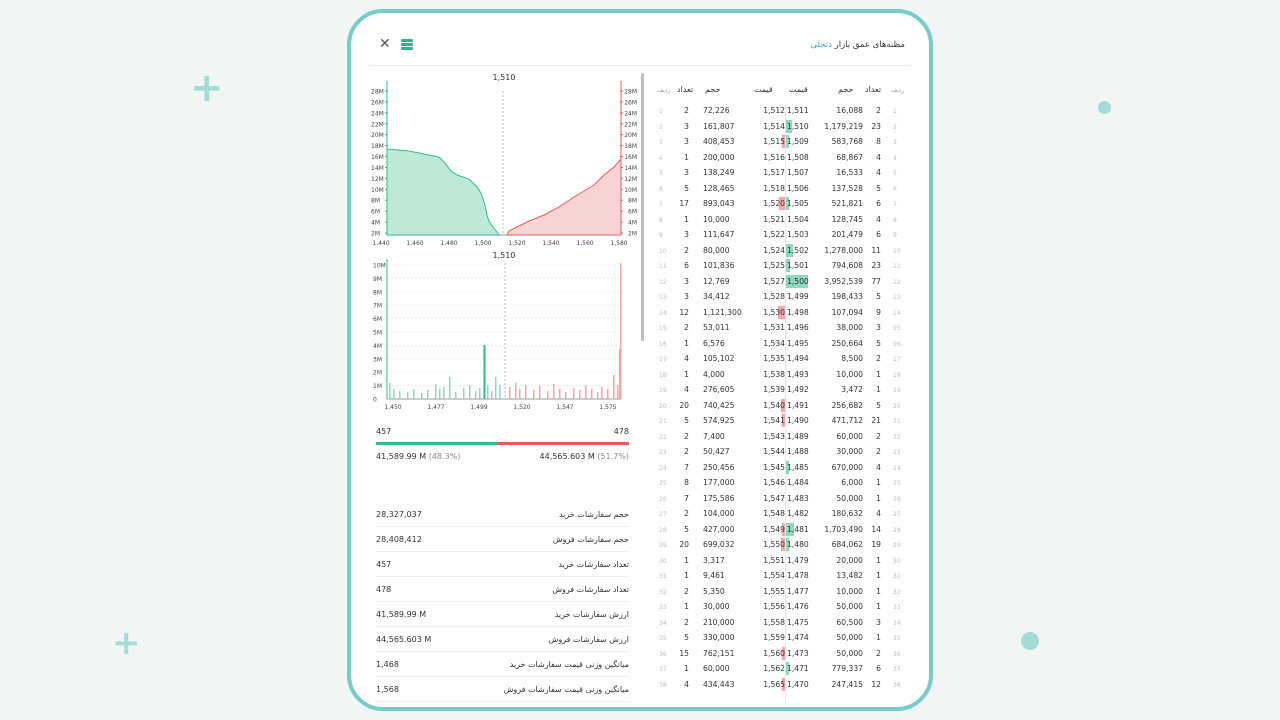 This screenshot has width=1280, height=720. What do you see at coordinates (783, 452) in the screenshot?
I see `order-book-row: 23 2 50,427 1,544 1,488 30,000 2 23` at bounding box center [783, 452].